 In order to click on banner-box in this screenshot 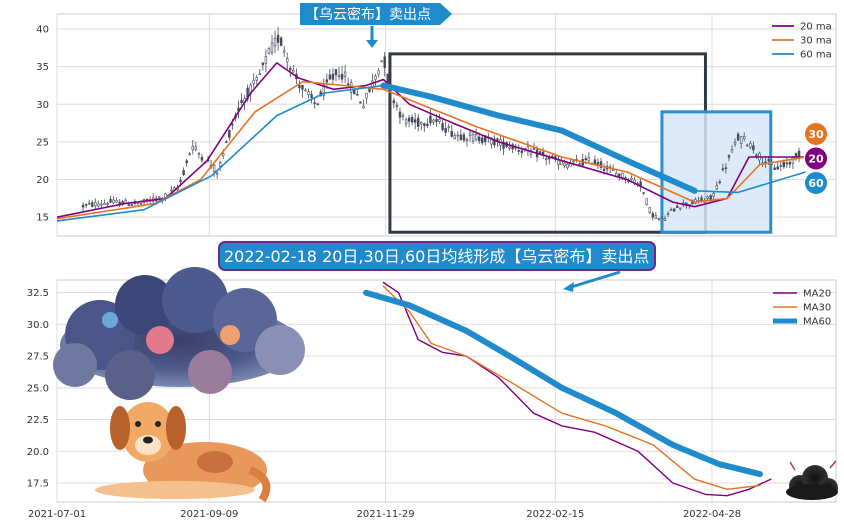, I will do `click(437, 256)`.